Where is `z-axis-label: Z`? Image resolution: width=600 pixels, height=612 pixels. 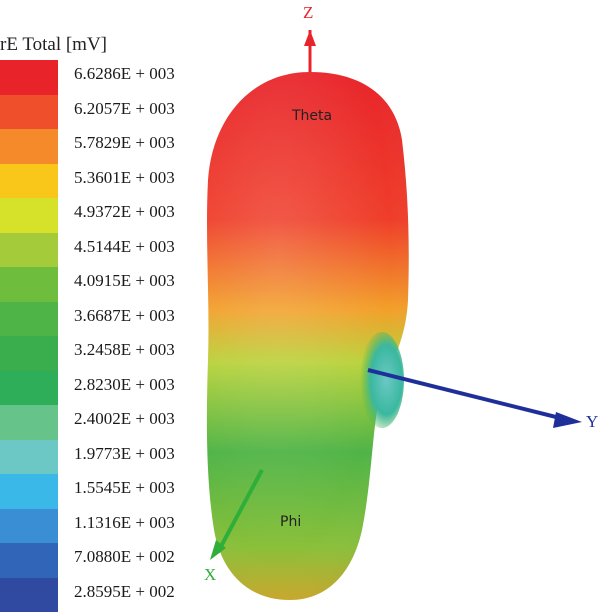
z-axis-label: Z is located at coordinates (308, 12).